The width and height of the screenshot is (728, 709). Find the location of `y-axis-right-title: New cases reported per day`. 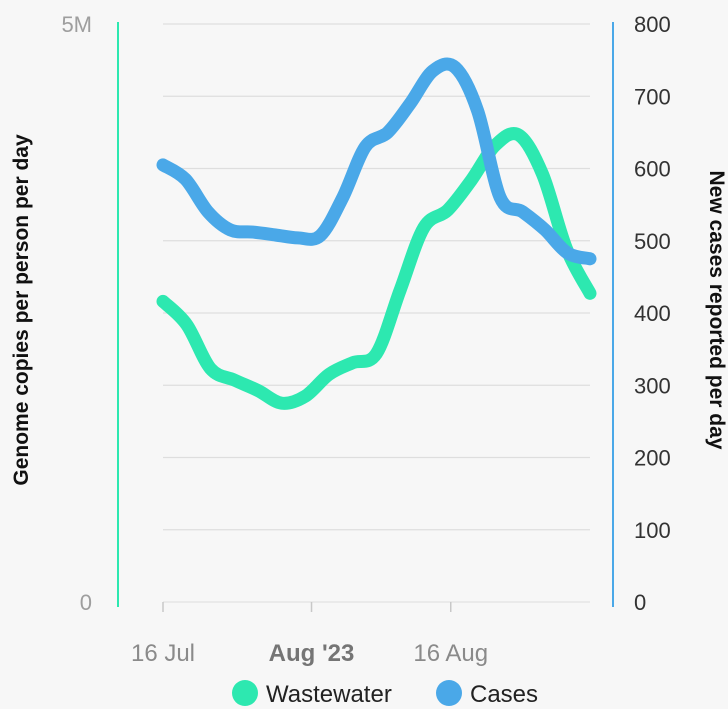

y-axis-right-title: New cases reported per day is located at coordinates (716, 310).